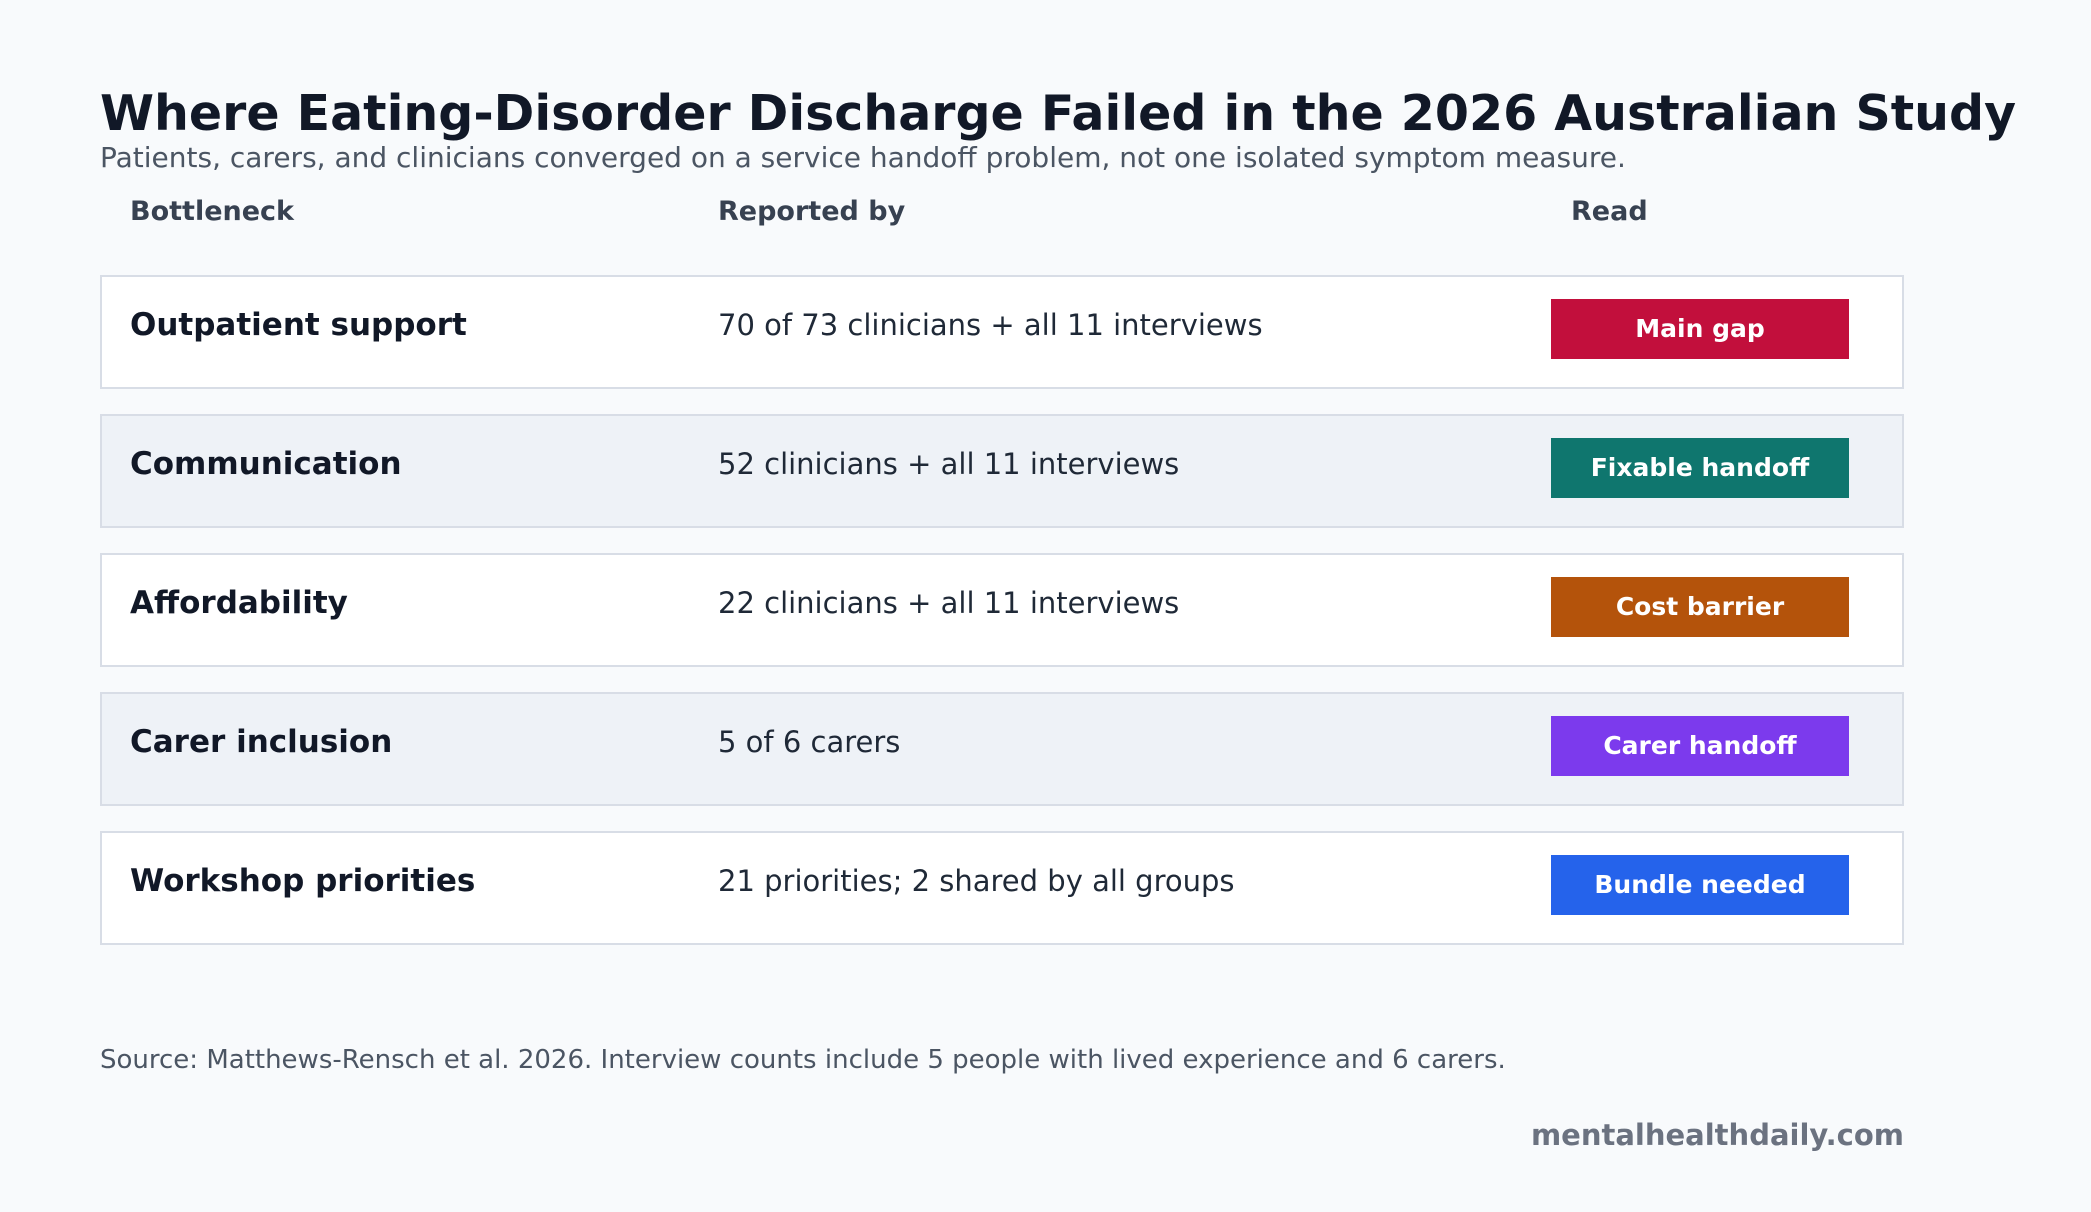 This screenshot has height=1212, width=2091. Describe the element at coordinates (812, 211) in the screenshot. I see `column-header-reported-by: Reported by` at that location.